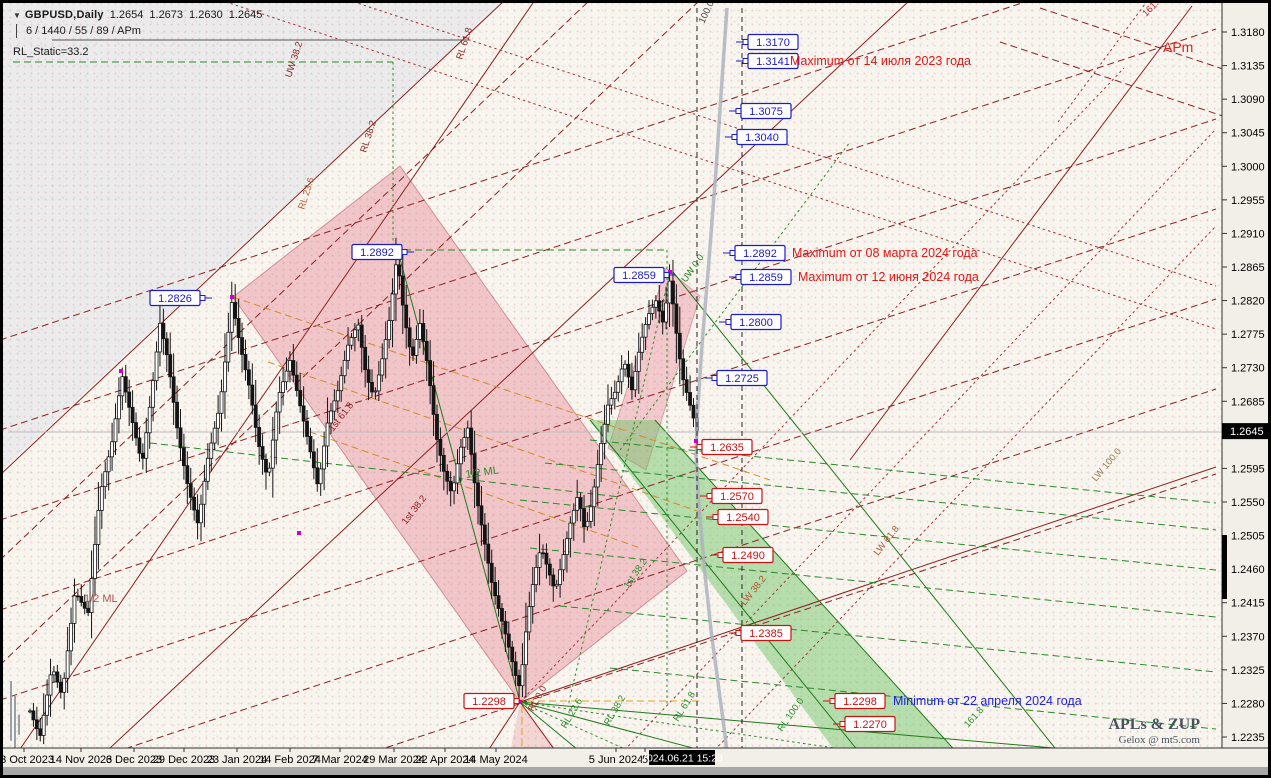 This screenshot has height=778, width=1271. What do you see at coordinates (880, 61) in the screenshot?
I see `annotation-text: Maximum от 14 июля 2023 года` at bounding box center [880, 61].